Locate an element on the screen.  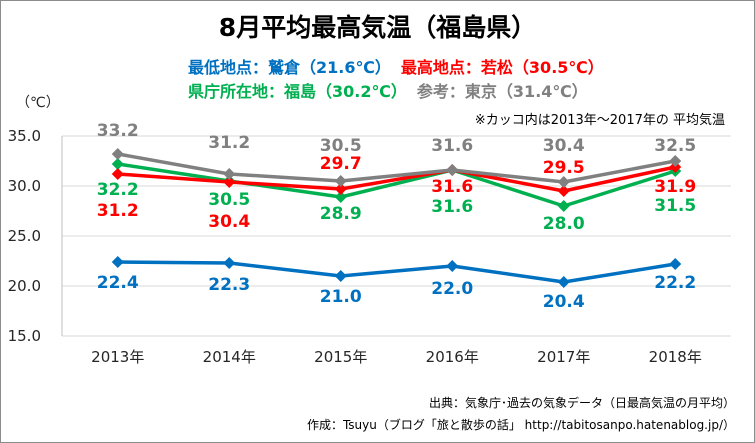
subtitle-site-name: 福島 is located at coordinates (300, 91).